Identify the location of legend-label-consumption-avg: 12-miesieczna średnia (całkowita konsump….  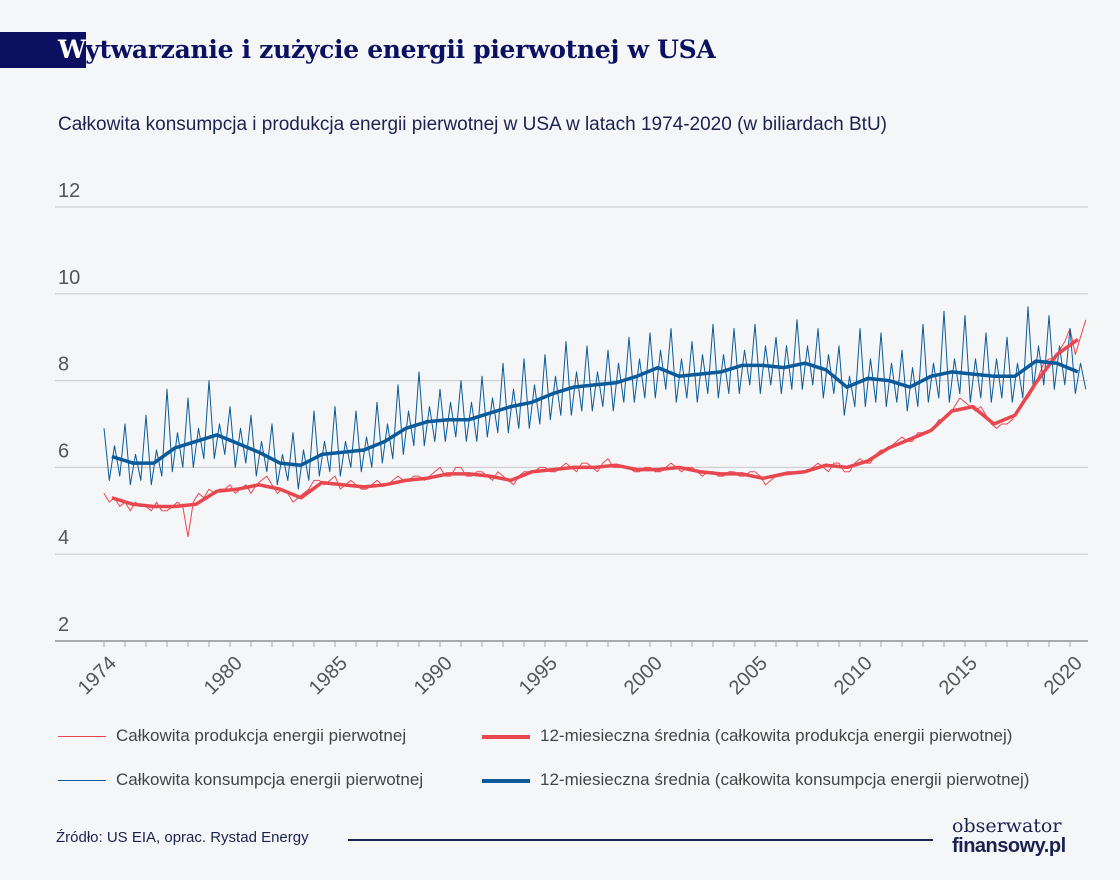
(785, 779).